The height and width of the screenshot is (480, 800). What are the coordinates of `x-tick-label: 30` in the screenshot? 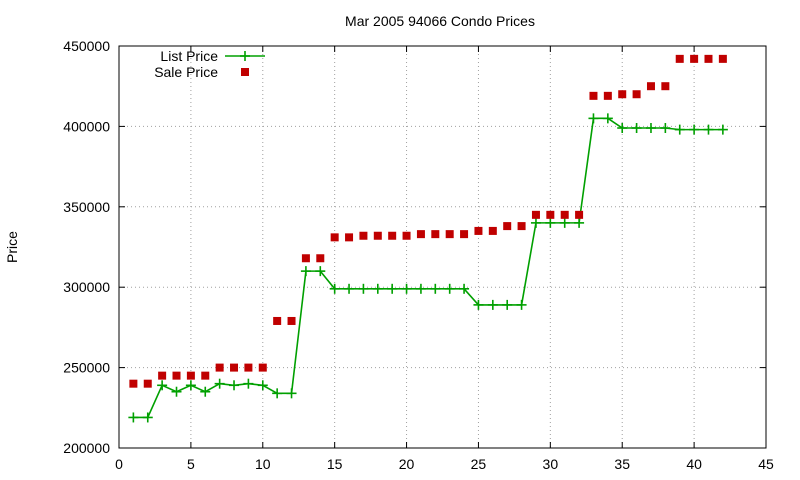 It's located at (551, 464).